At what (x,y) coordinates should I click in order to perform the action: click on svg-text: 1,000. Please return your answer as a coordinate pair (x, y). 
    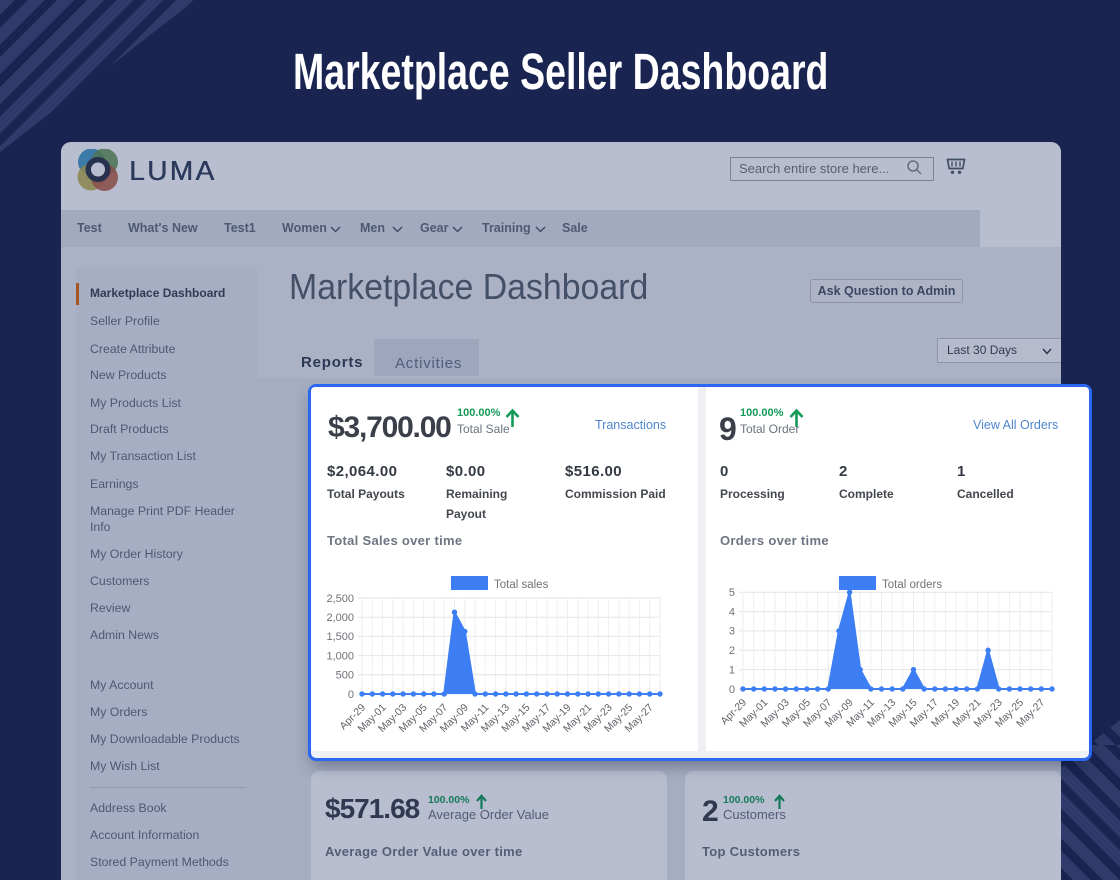
    Looking at the image, I should click on (340, 656).